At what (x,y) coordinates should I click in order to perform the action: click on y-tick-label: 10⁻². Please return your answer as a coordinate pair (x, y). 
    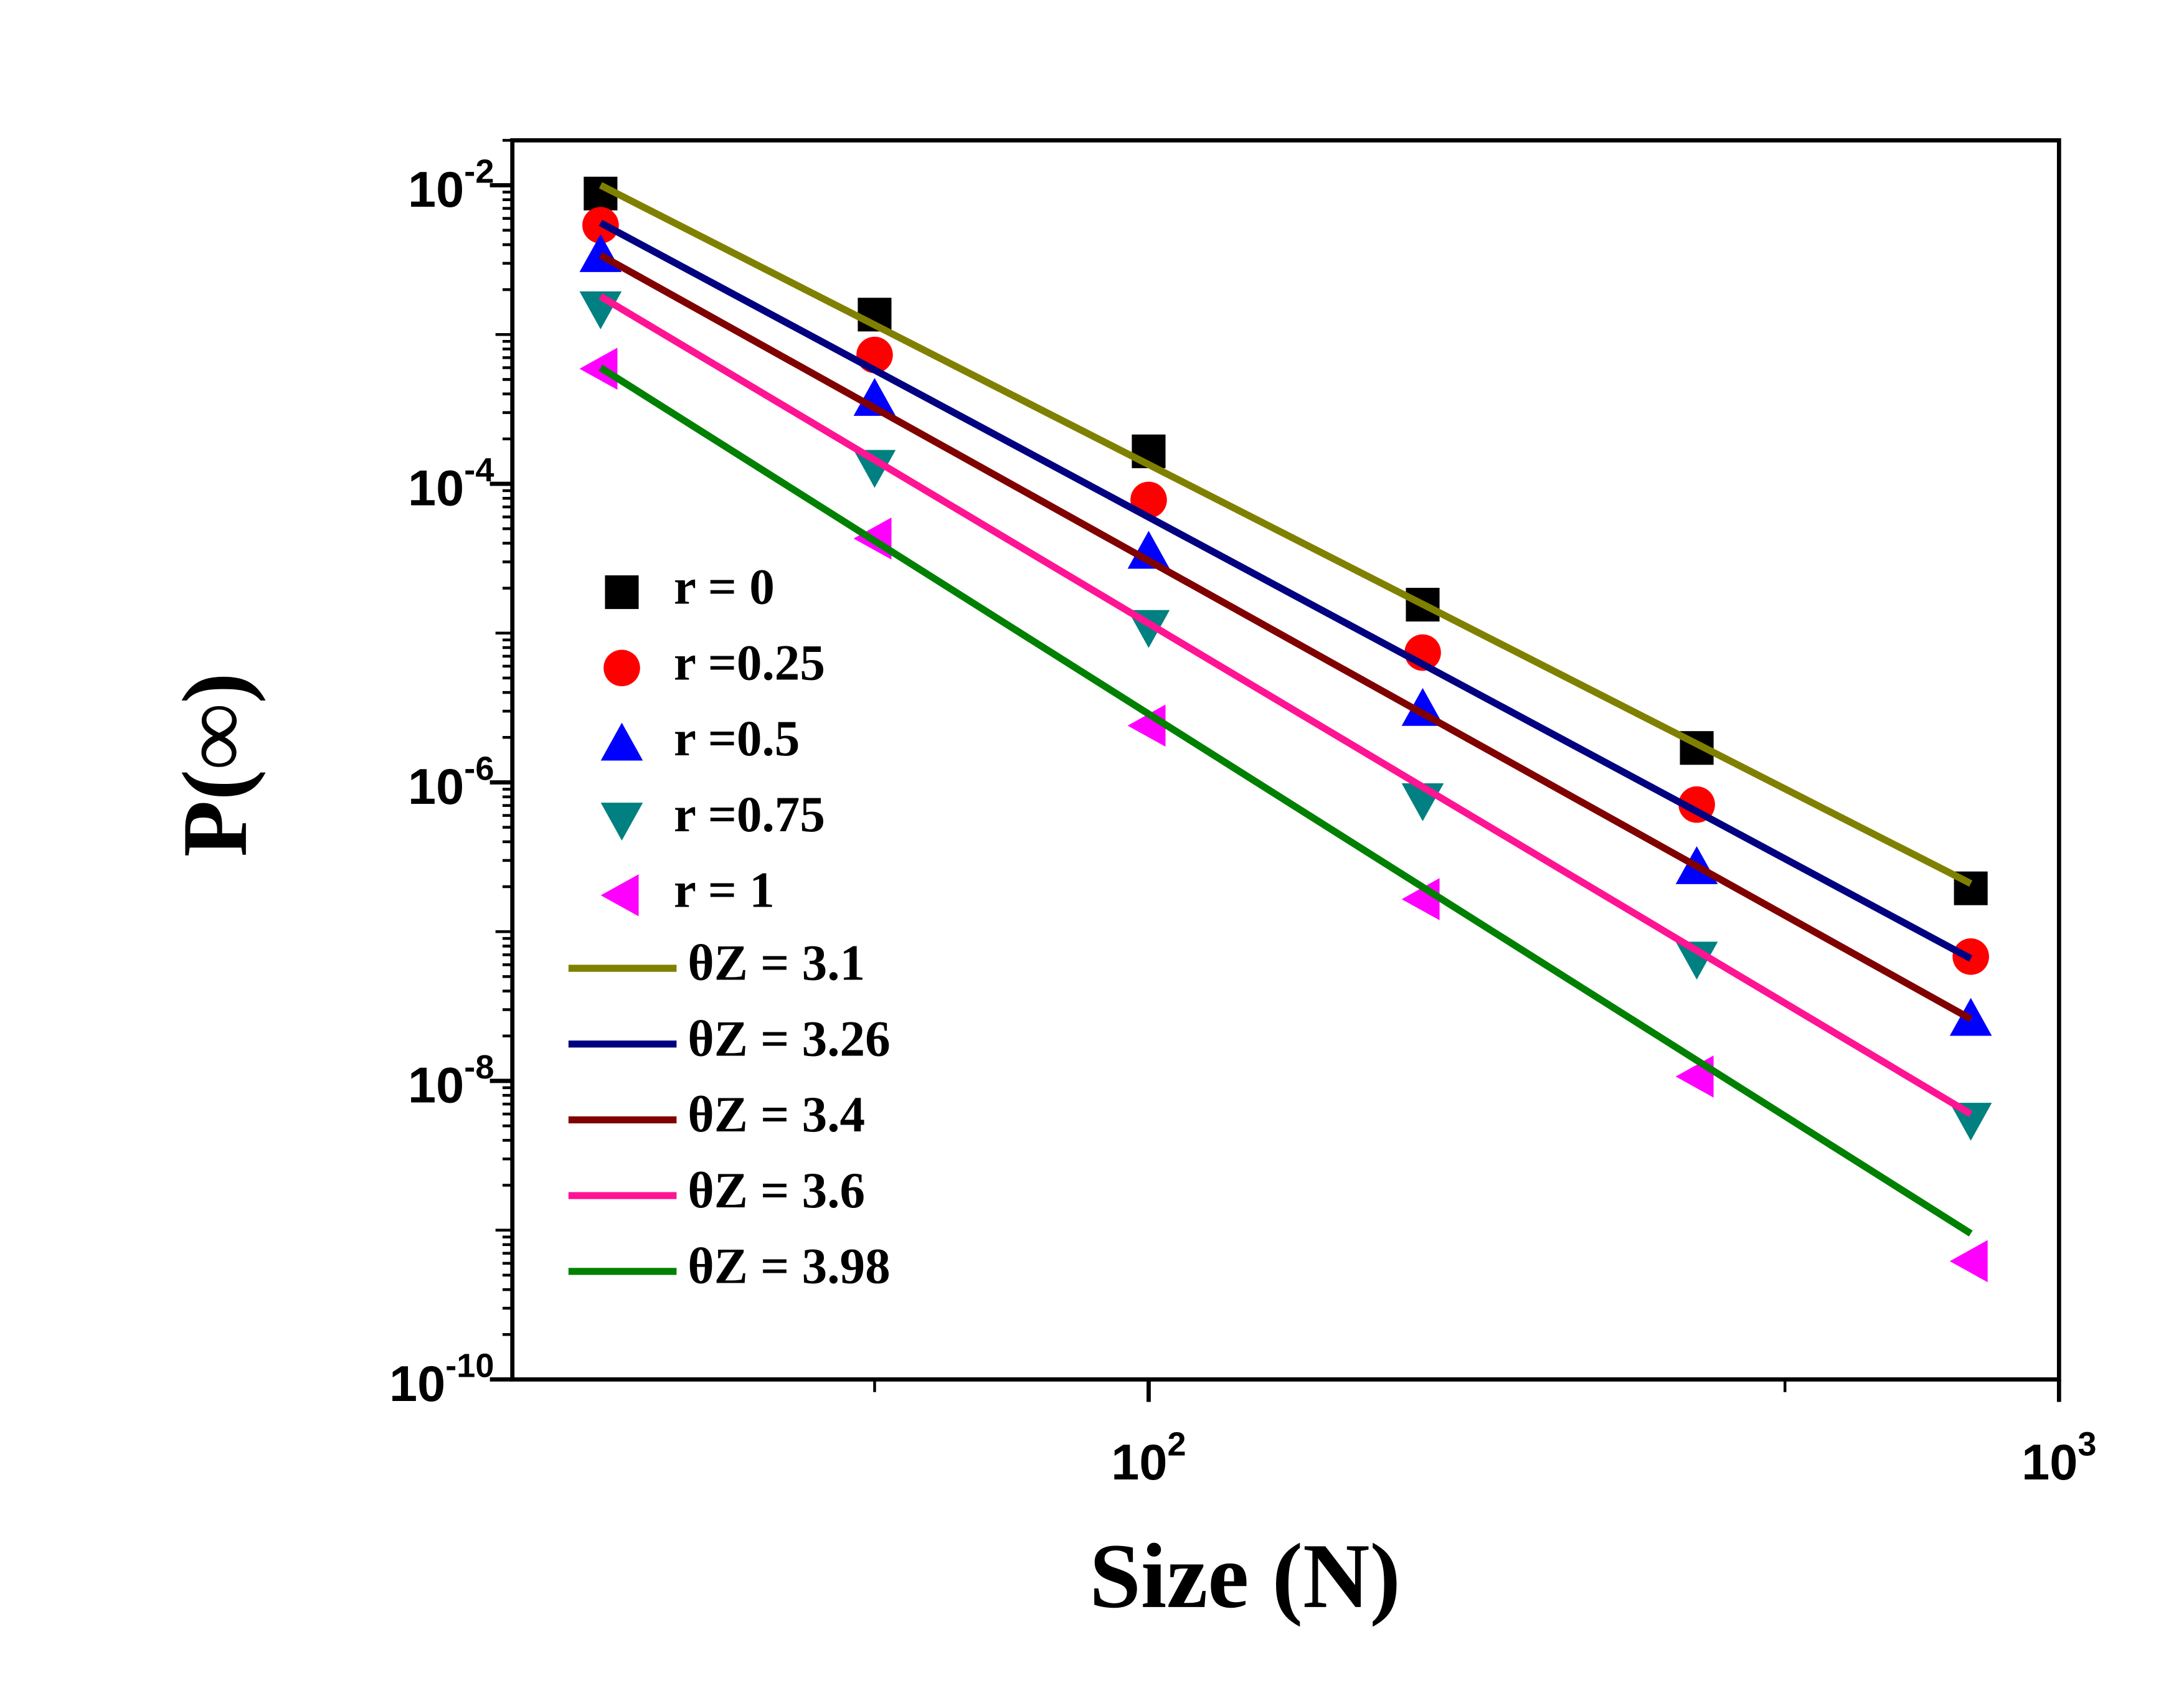
    Looking at the image, I should click on (451, 186).